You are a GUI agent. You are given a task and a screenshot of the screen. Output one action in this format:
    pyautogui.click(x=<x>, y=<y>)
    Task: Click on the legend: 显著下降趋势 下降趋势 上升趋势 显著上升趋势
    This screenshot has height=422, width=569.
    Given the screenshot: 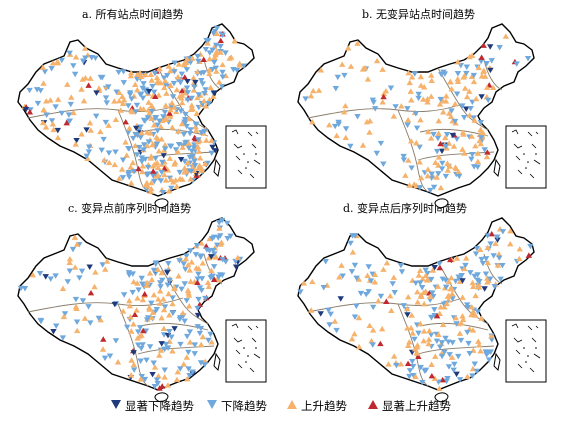 What is the action you would take?
    pyautogui.click(x=281, y=406)
    